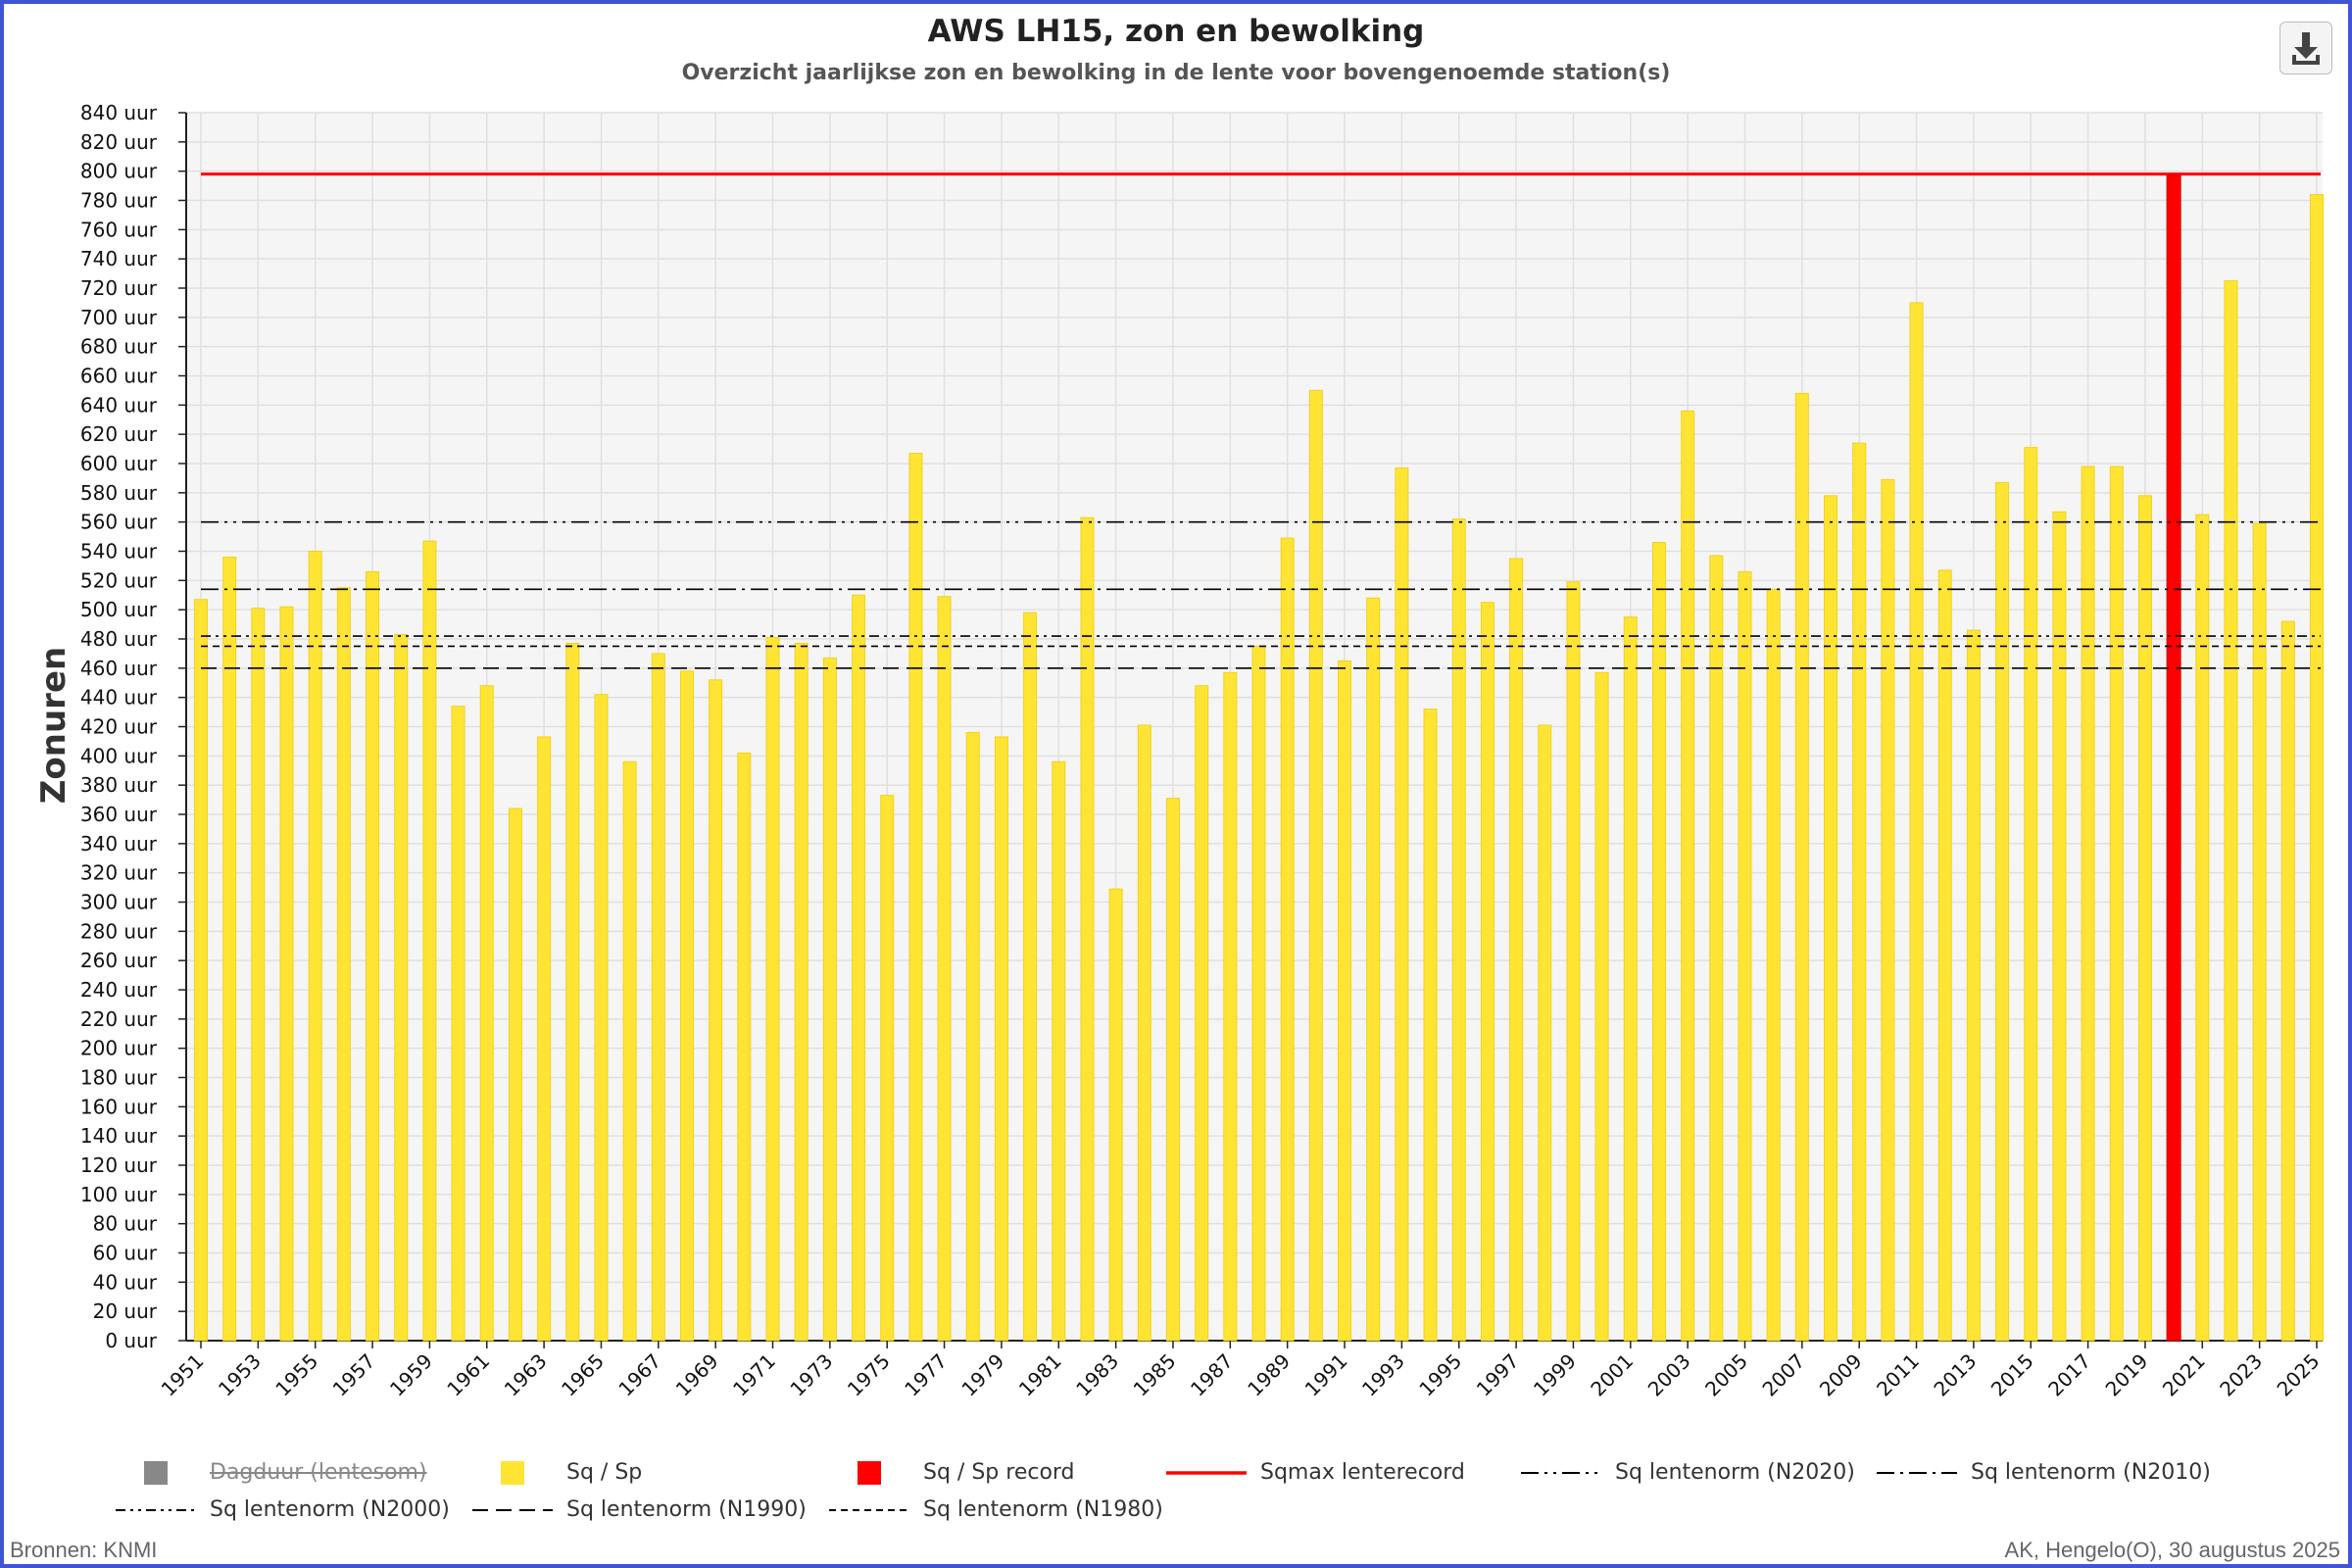  I want to click on bar-1993, so click(1402, 904).